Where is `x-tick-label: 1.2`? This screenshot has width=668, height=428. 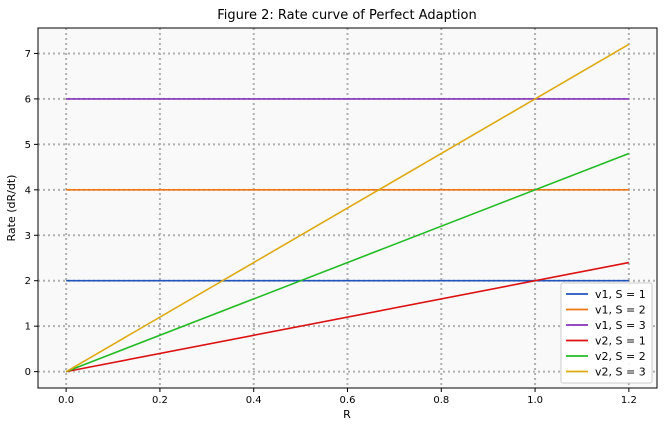 x-tick-label: 1.2 is located at coordinates (629, 400).